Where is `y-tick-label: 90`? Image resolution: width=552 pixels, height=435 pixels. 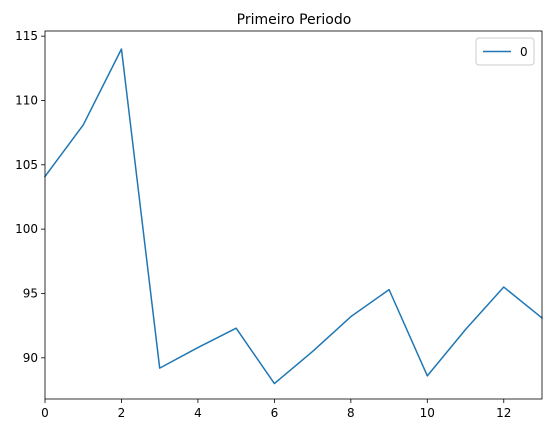 y-tick-label: 90 is located at coordinates (30, 358).